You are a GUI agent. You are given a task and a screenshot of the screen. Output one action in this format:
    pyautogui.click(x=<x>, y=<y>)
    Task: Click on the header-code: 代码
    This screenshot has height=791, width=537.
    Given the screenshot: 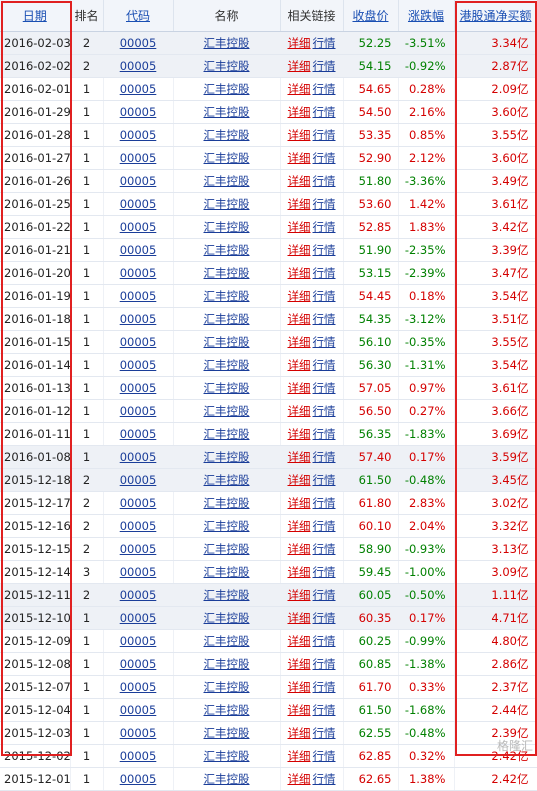 What is the action you would take?
    pyautogui.click(x=138, y=16)
    